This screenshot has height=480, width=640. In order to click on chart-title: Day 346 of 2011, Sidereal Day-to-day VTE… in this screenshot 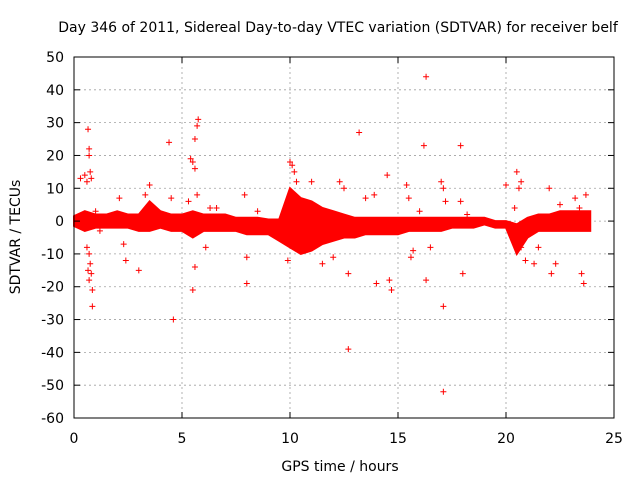, I will do `click(338, 28)`.